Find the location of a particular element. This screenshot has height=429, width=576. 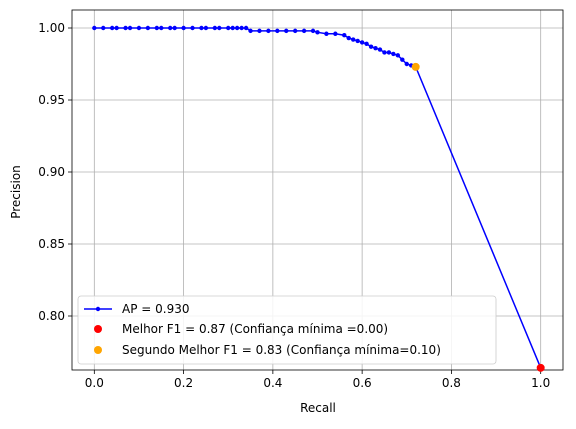

legend-box is located at coordinates (287, 330).